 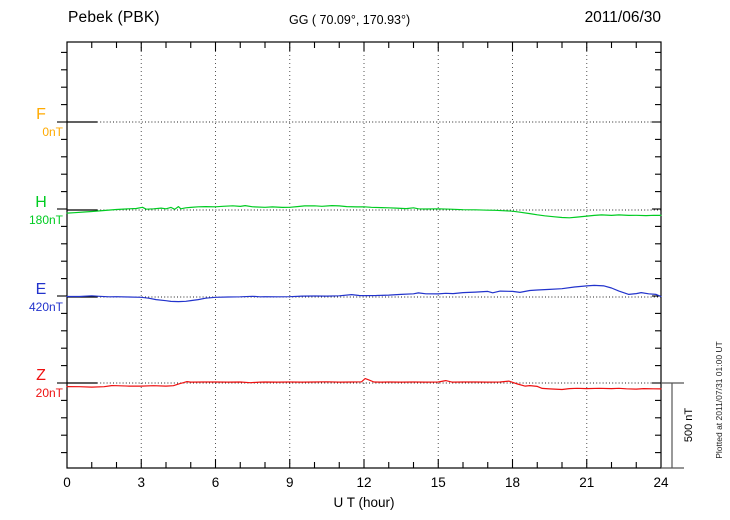 What do you see at coordinates (41, 202) in the screenshot?
I see `component-label-h: H` at bounding box center [41, 202].